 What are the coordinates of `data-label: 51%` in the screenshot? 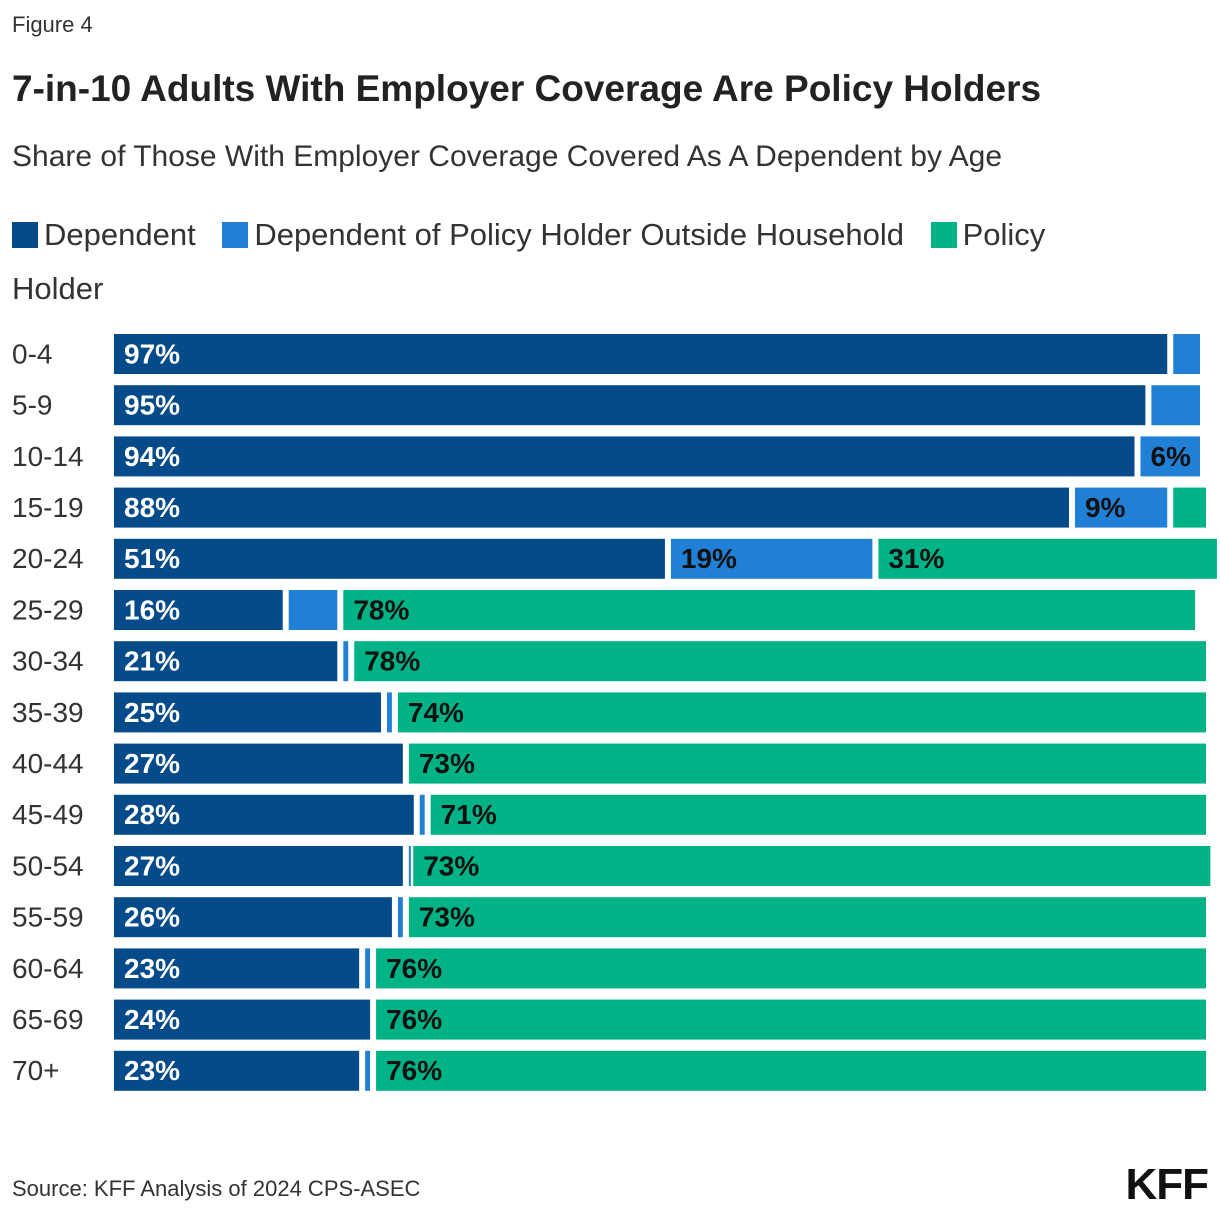 It's located at (152, 558).